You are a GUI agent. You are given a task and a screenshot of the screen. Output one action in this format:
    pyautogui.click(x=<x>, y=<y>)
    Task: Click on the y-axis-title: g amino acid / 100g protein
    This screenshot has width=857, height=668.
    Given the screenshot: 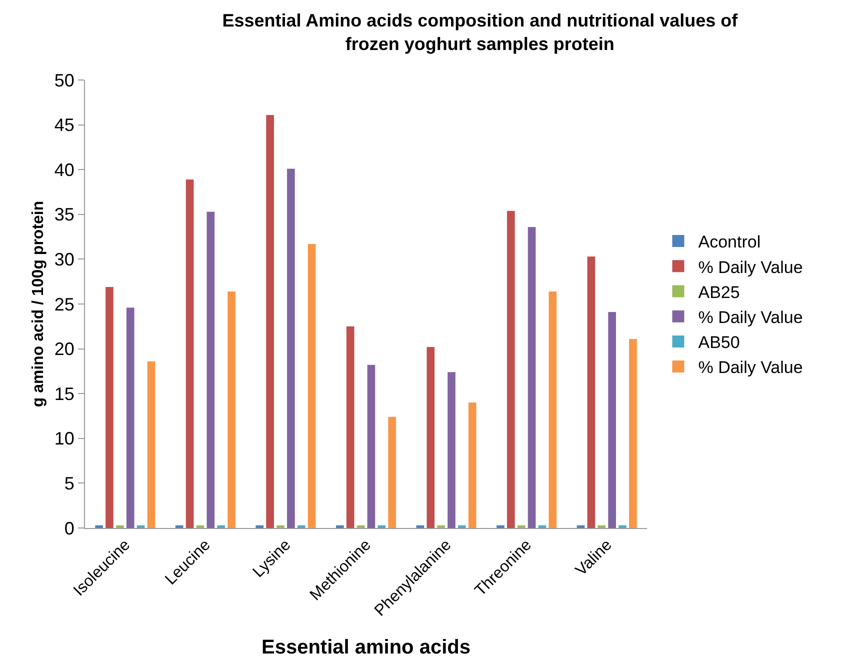 What is the action you would take?
    pyautogui.click(x=38, y=304)
    